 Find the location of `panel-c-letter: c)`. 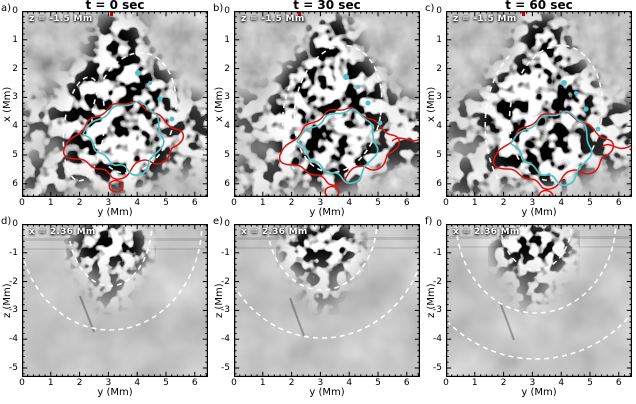

panel-c-letter: c) is located at coordinates (430, 8).